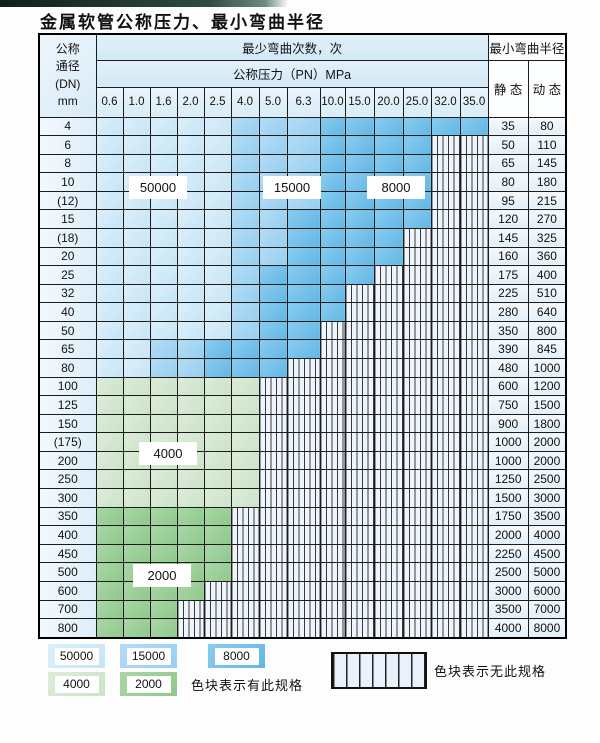  Describe the element at coordinates (508, 330) in the screenshot. I see `static-radius-cell: 350` at that location.